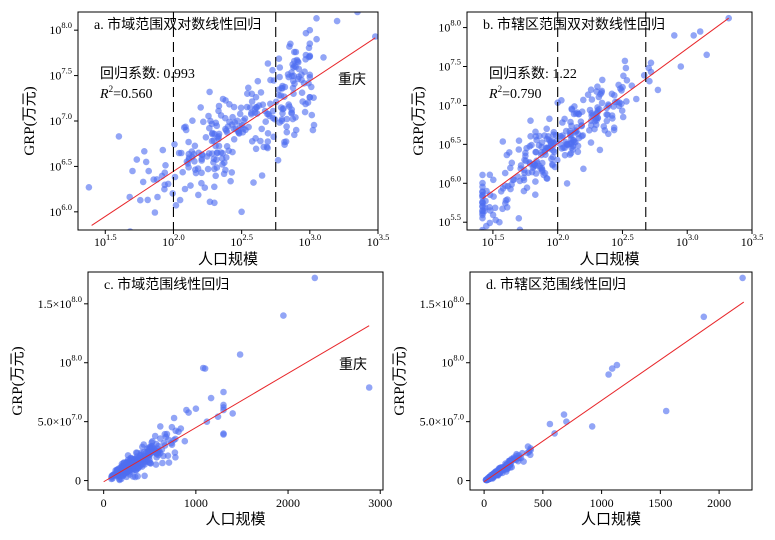 The width and height of the screenshot is (775, 540). What do you see at coordinates (449, 220) in the screenshot?
I see `y-tick-label: 105.5` at bounding box center [449, 220].